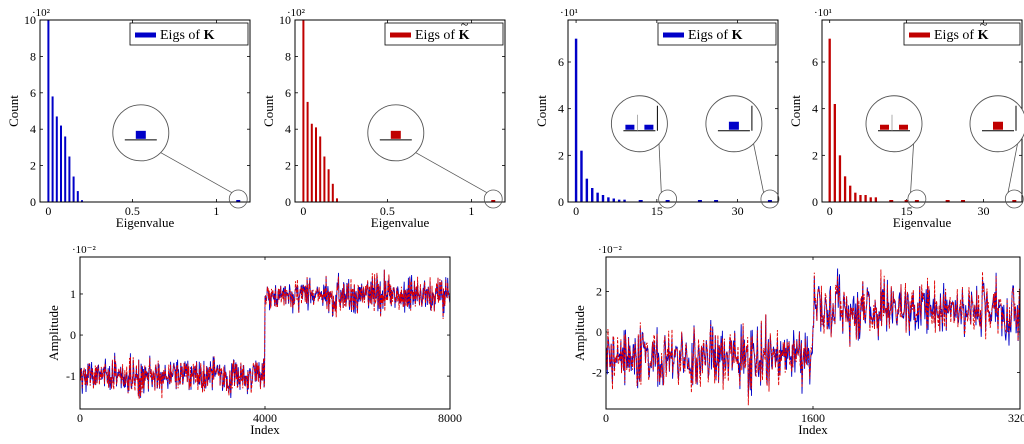 This screenshot has width=1024, height=444. Describe the element at coordinates (823, 13) in the screenshot. I see `axis-exponent: ·10¹` at that location.